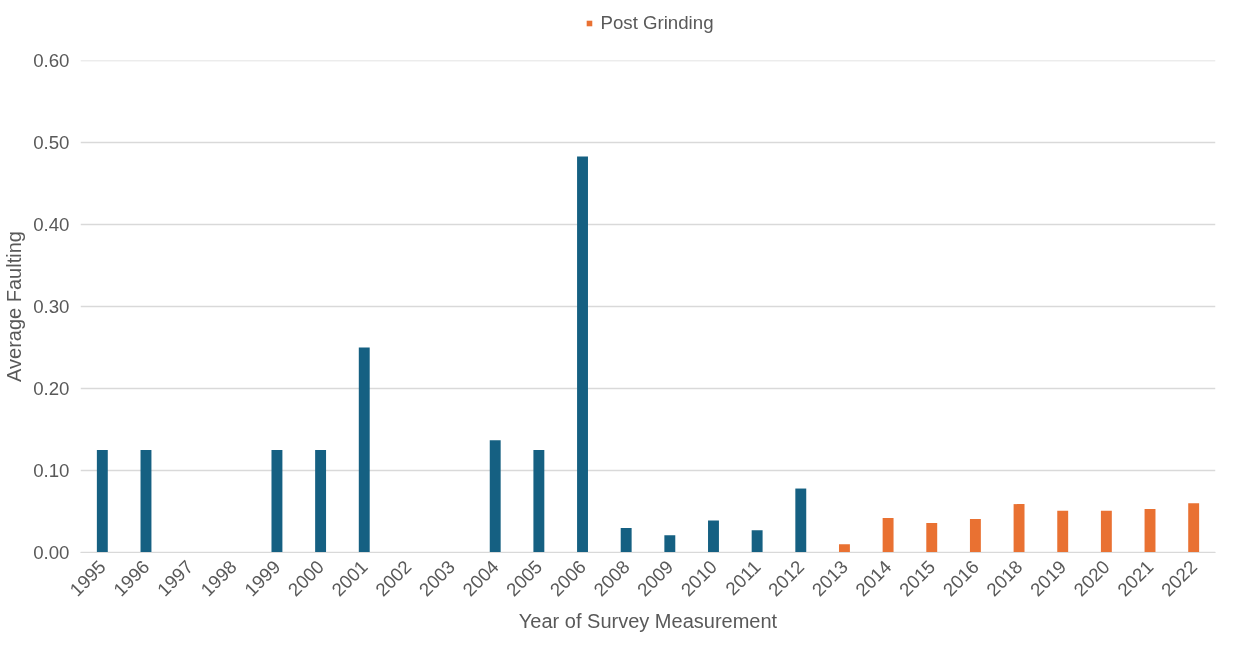 Image resolution: width=1250 pixels, height=655 pixels. What do you see at coordinates (51, 470) in the screenshot?
I see `y-tick-label: 0.10` at bounding box center [51, 470].